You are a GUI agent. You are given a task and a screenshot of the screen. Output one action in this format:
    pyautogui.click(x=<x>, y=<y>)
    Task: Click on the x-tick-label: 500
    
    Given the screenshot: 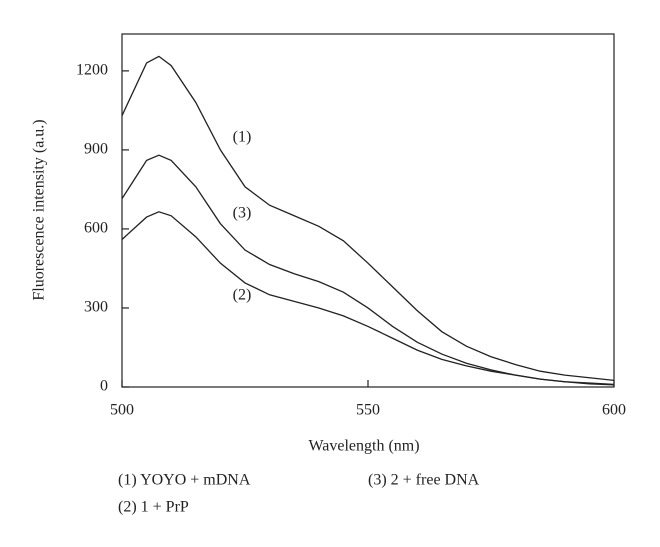 What is the action you would take?
    pyautogui.click(x=122, y=410)
    